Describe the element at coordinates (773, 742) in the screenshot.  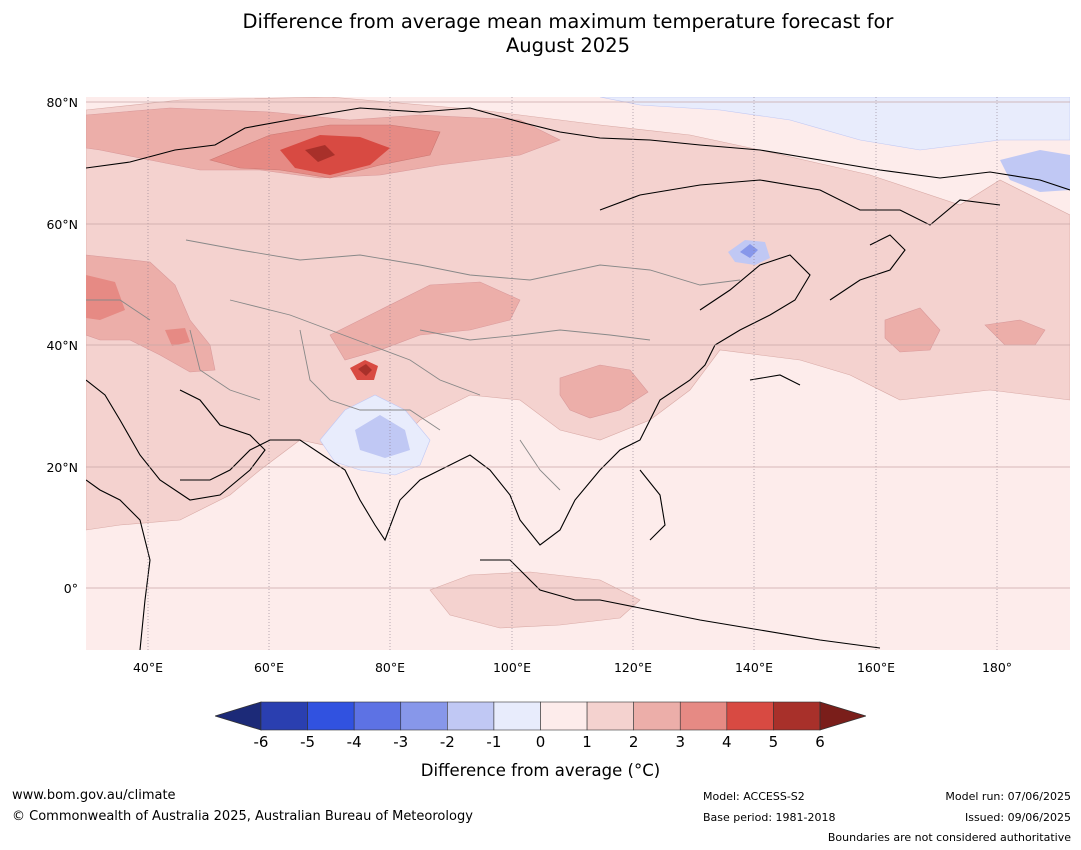
I see `colorbar-tick-label: 5` at that location.